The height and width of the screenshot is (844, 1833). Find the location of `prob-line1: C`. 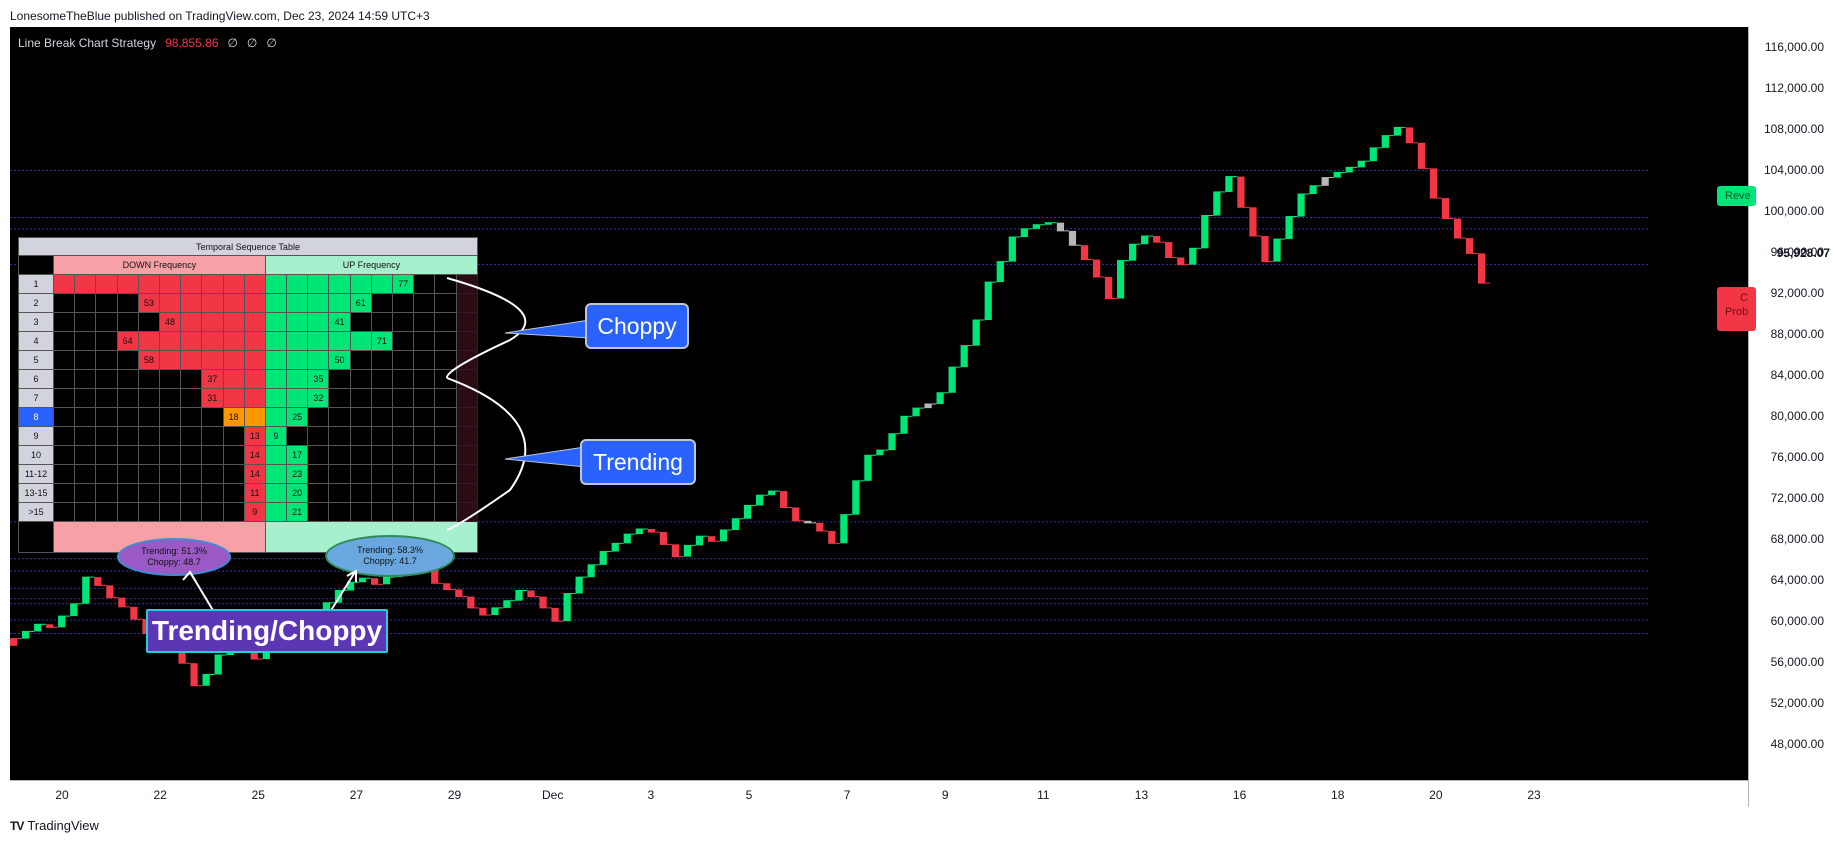

prob-line1: C is located at coordinates (1744, 298).